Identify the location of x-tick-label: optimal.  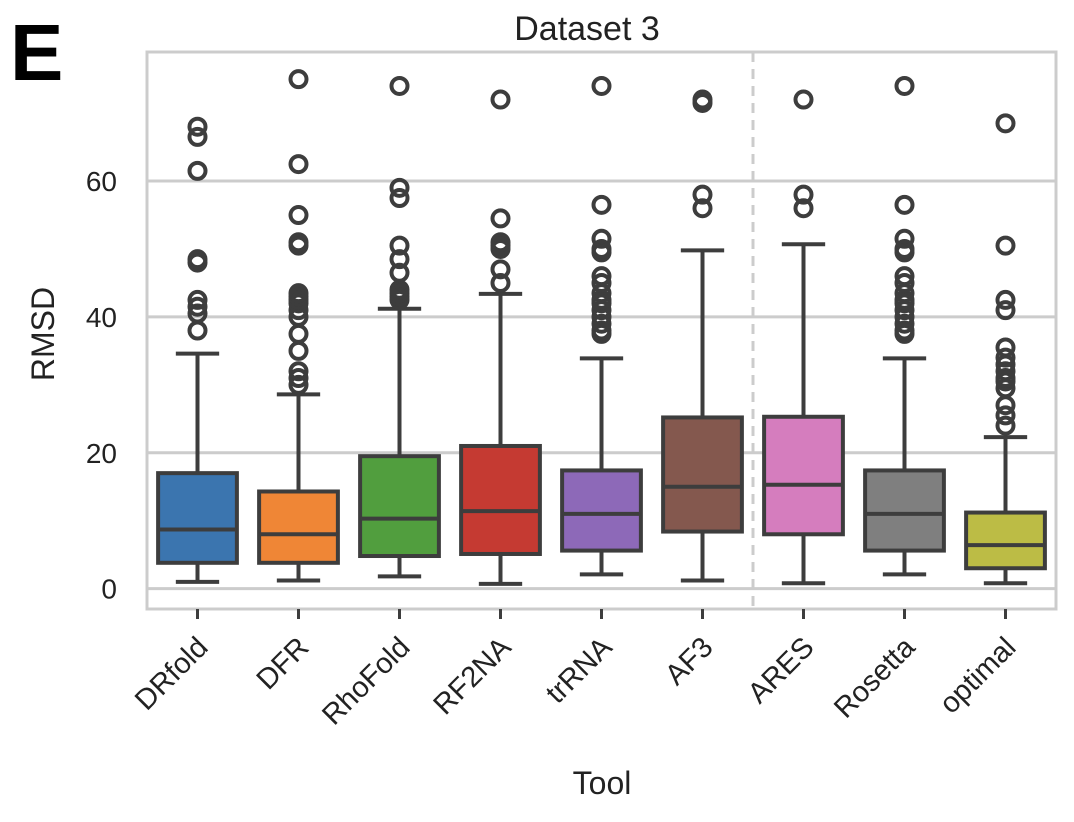
(978, 675).